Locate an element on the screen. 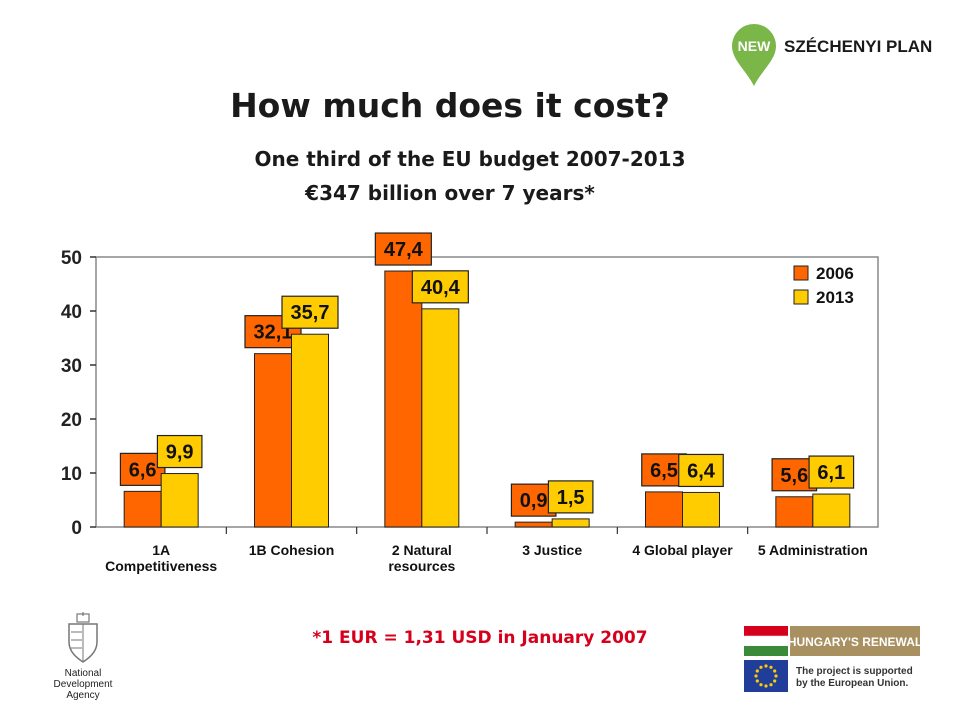 The height and width of the screenshot is (720, 960). y-tick-label: 10 is located at coordinates (71, 474).